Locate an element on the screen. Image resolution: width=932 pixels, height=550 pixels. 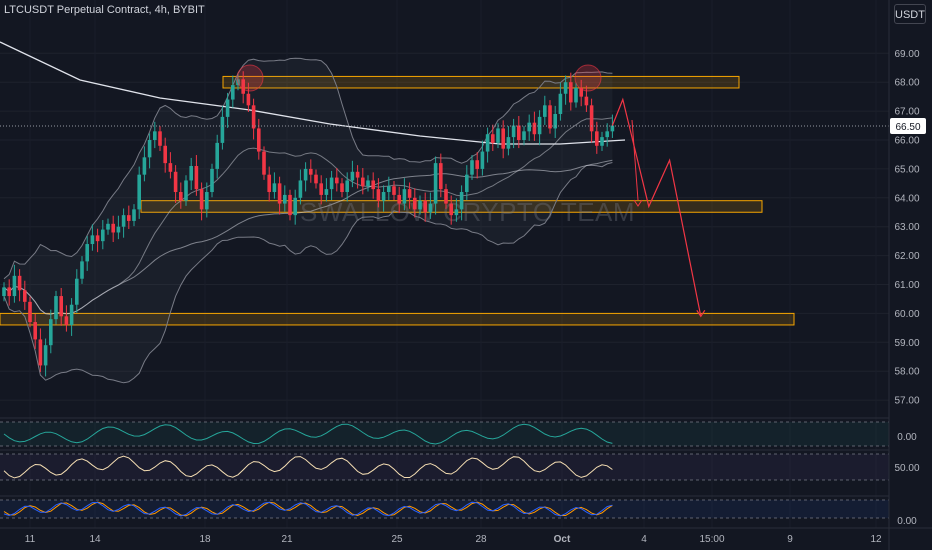
time-axis: 11 14 18 21 25 28 Oct 4 15:00 9 12 is located at coordinates (453, 539).